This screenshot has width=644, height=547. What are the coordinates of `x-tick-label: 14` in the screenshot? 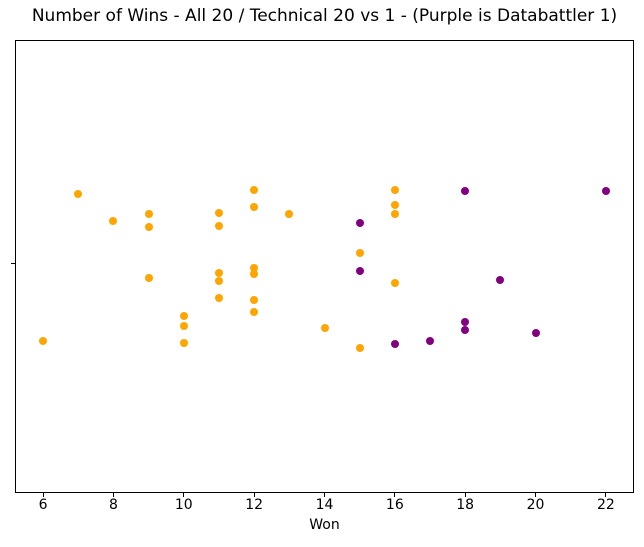 It's located at (324, 505).